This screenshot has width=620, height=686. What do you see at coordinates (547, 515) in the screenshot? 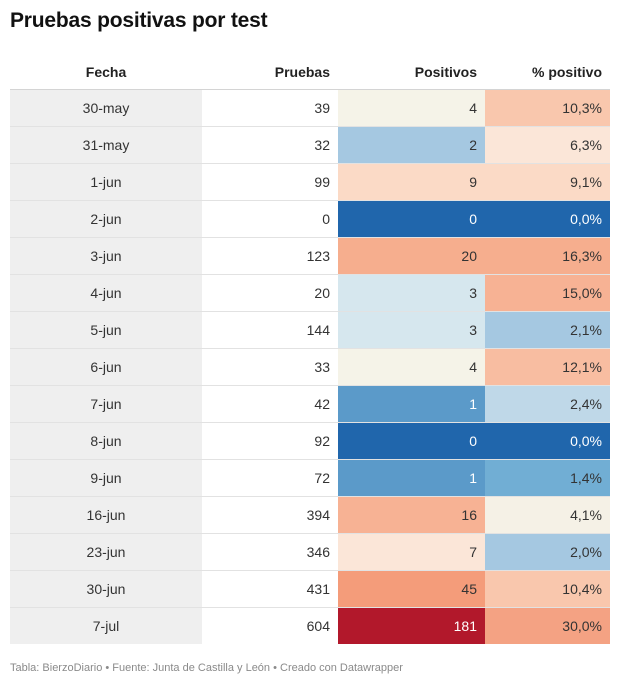
I see `cell-pct-positivo: 4,1%` at bounding box center [547, 515].